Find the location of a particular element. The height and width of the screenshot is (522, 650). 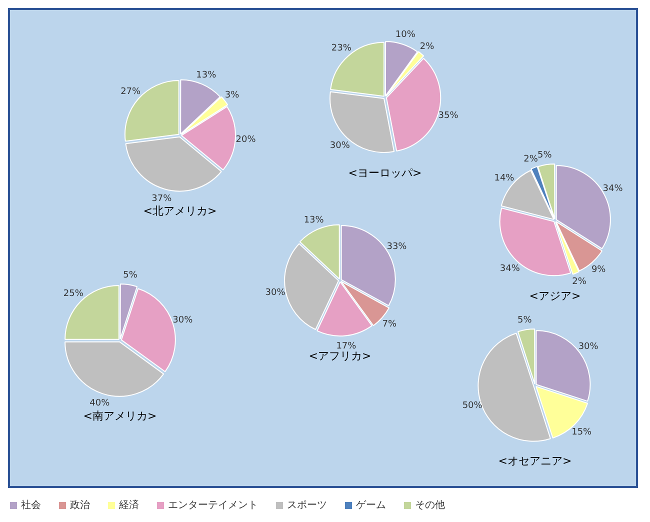

legend-label: その他 is located at coordinates (430, 505).